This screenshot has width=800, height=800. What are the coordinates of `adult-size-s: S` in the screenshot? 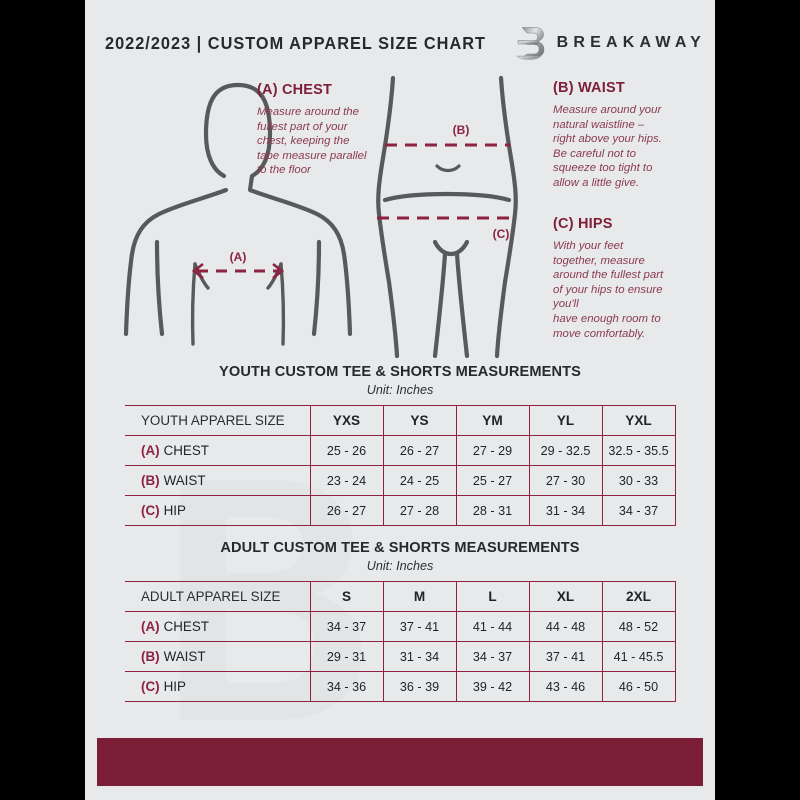 It's located at (346, 596).